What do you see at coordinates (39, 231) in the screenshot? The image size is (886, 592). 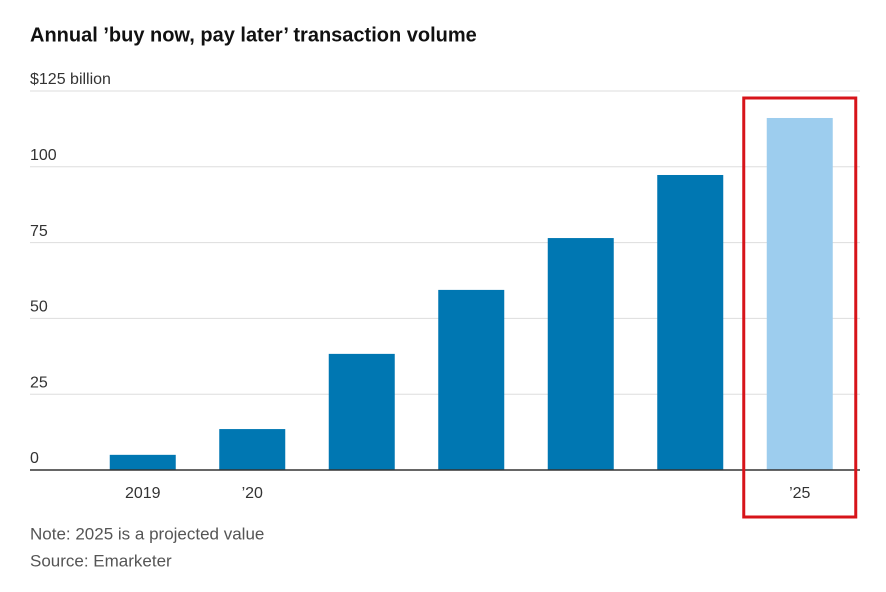 I see `y-tick-label: 75` at bounding box center [39, 231].